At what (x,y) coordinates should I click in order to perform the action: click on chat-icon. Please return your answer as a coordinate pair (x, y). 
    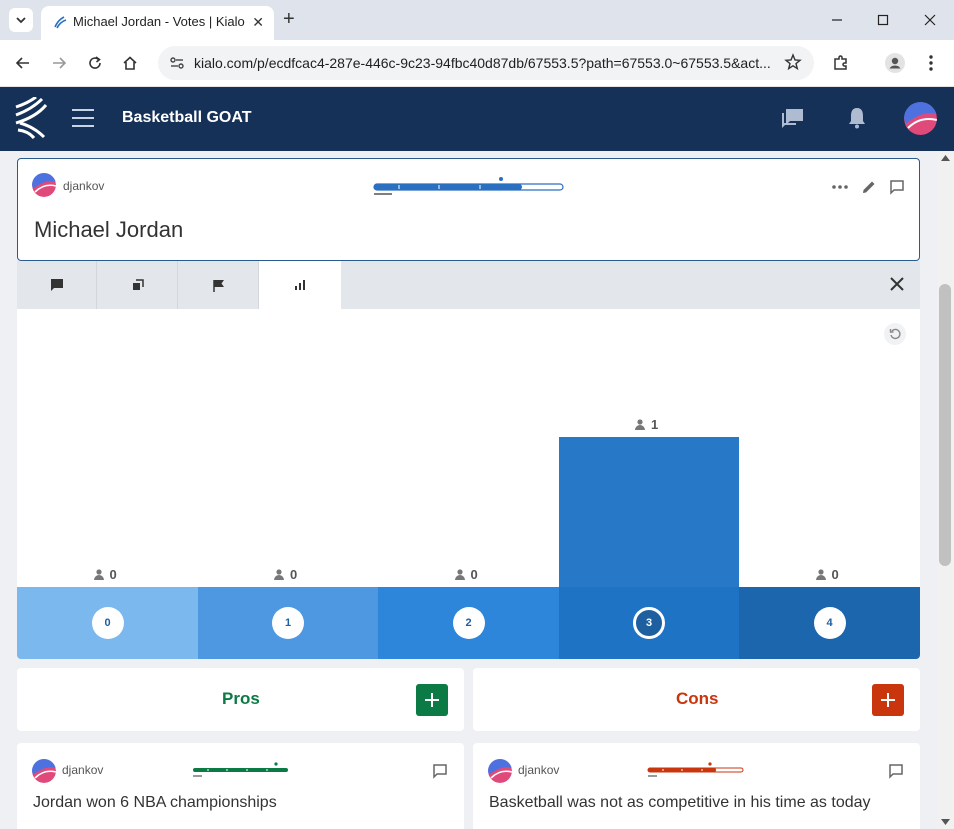
    Looking at the image, I should click on (793, 118).